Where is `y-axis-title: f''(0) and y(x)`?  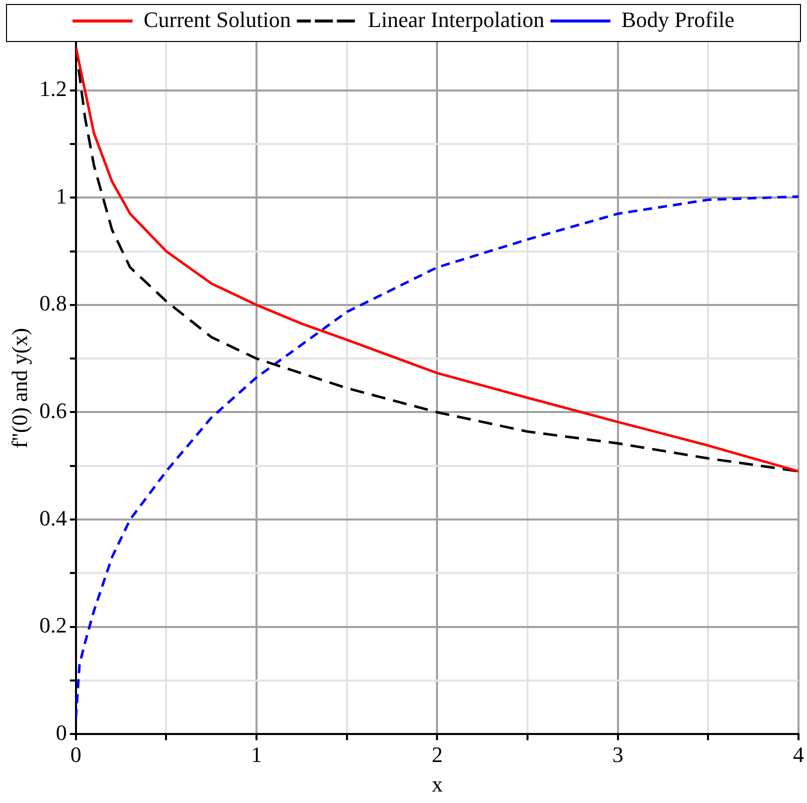 y-axis-title: f''(0) and y(x) is located at coordinates (19, 388).